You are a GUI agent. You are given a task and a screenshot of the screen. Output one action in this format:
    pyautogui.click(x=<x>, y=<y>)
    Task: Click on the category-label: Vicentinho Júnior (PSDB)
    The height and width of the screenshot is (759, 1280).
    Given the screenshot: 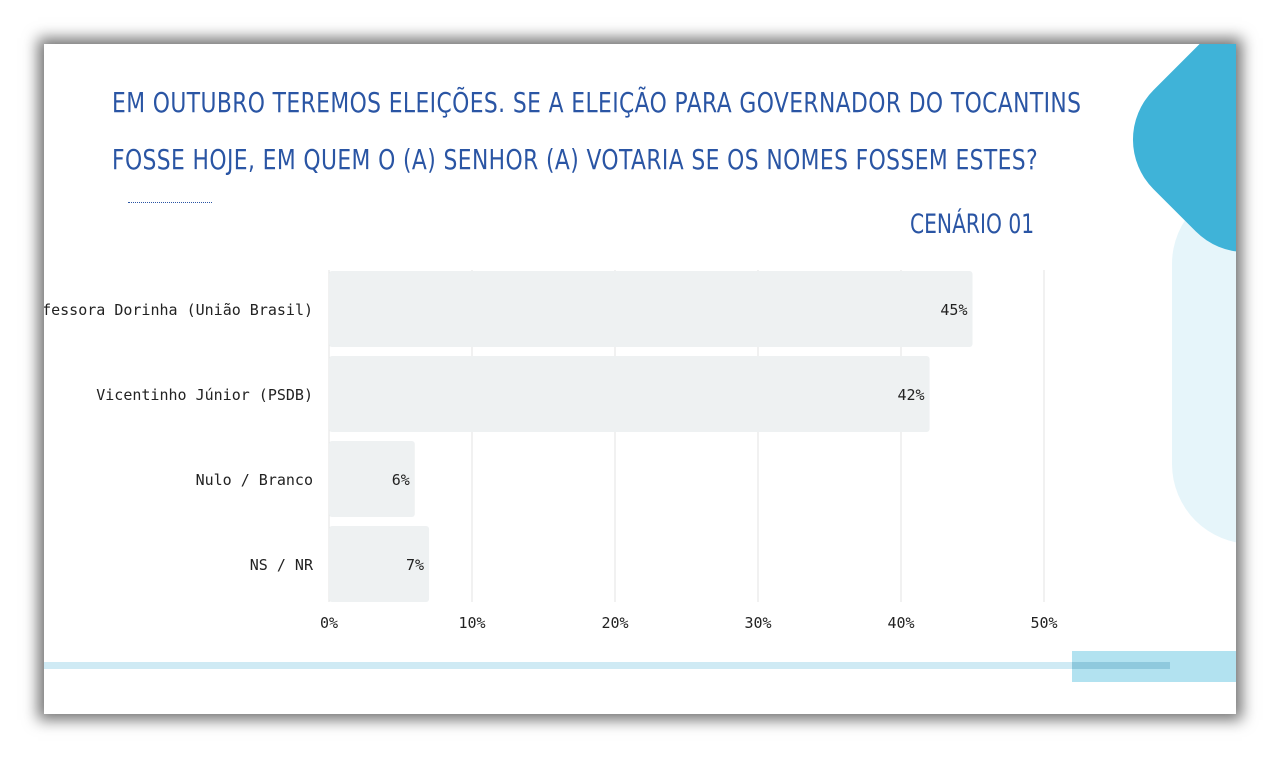 What is the action you would take?
    pyautogui.click(x=204, y=395)
    